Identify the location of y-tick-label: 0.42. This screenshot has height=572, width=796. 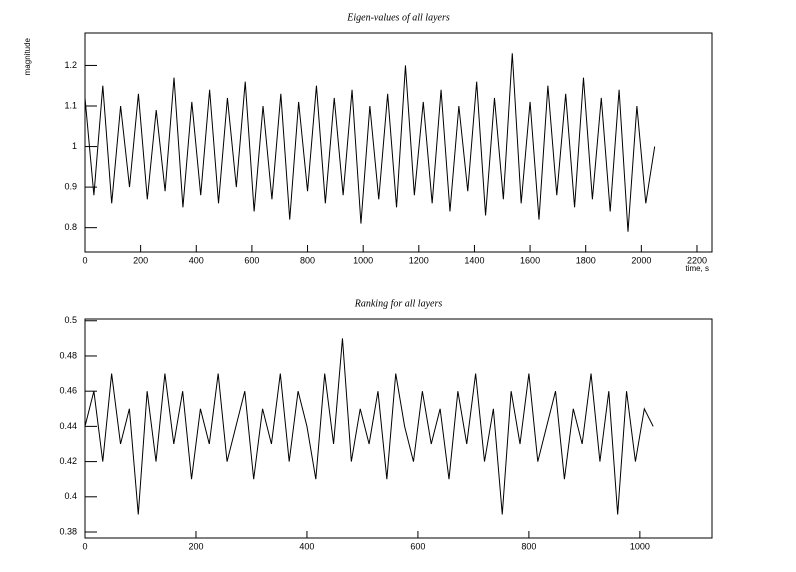
(68, 461).